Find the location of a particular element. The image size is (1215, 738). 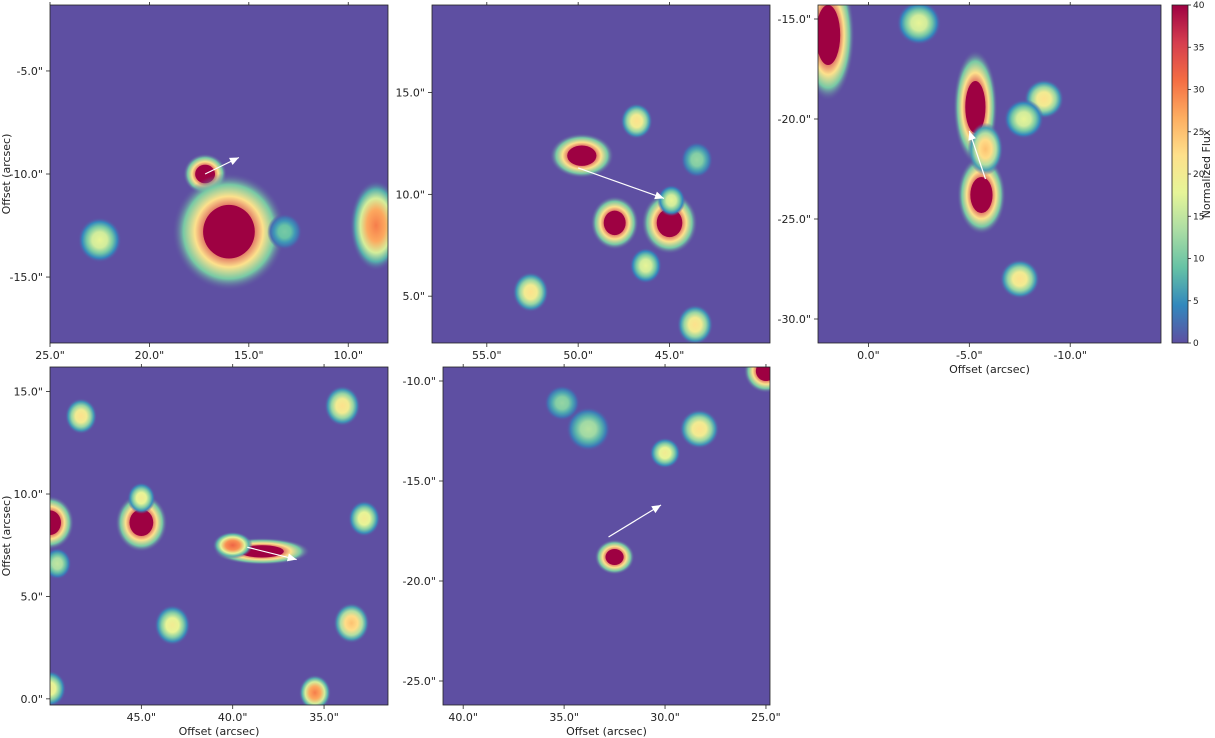

x-tick-label: 55.0" is located at coordinates (487, 355).